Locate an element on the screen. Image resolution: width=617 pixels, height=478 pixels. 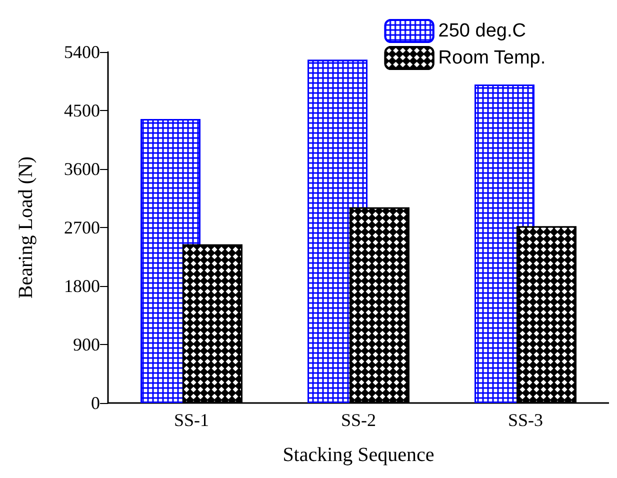
x-tick-label: SS-2 is located at coordinates (358, 420).